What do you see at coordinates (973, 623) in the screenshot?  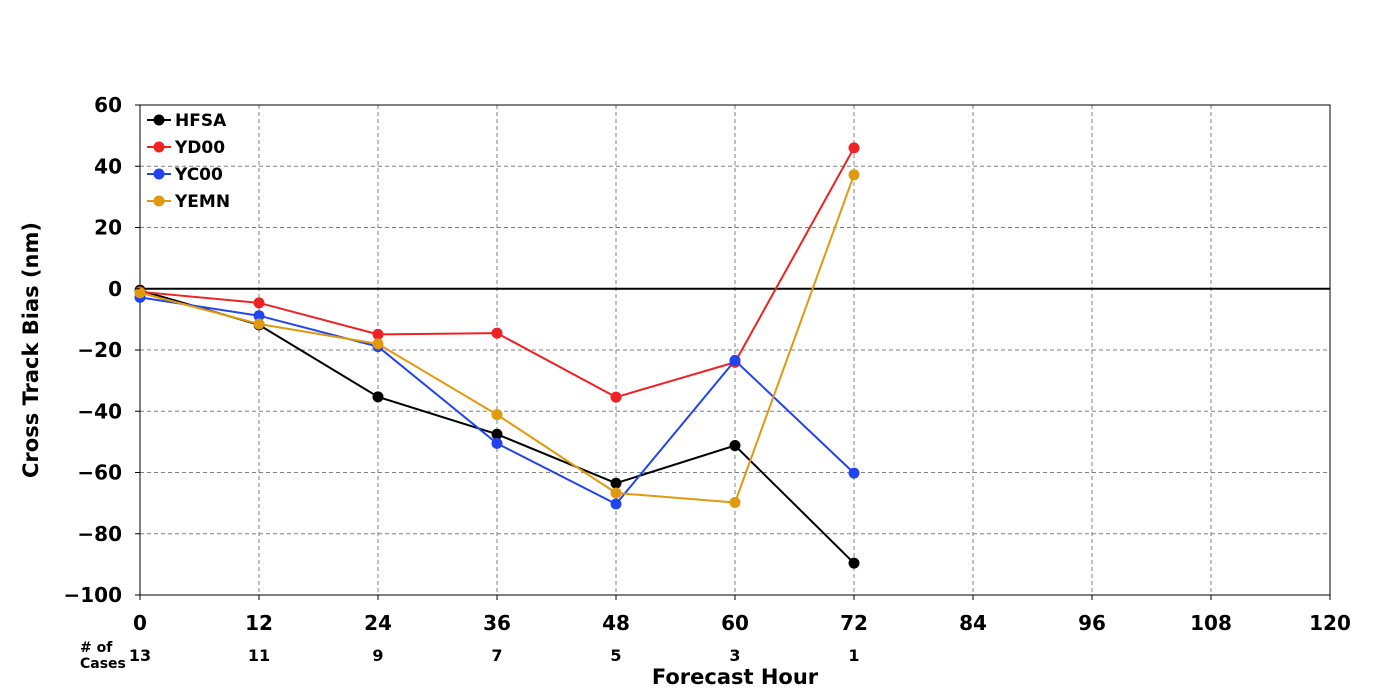 I see `x-tick-label: 84` at bounding box center [973, 623].